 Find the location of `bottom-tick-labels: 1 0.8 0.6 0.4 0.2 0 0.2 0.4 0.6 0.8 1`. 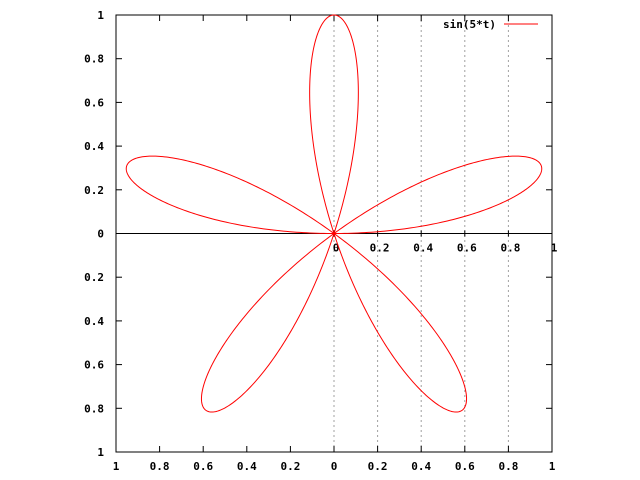

bottom-tick-labels: 1 0.8 0.6 0.4 0.2 0 0.2 0.4 0.6 0.8 1 is located at coordinates (334, 466).